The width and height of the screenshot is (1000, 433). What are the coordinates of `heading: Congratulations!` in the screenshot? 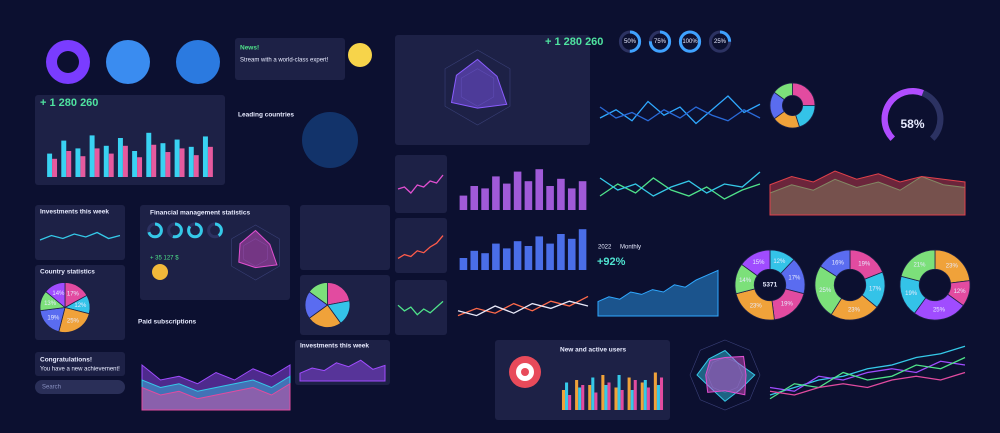 It's located at (66, 360).